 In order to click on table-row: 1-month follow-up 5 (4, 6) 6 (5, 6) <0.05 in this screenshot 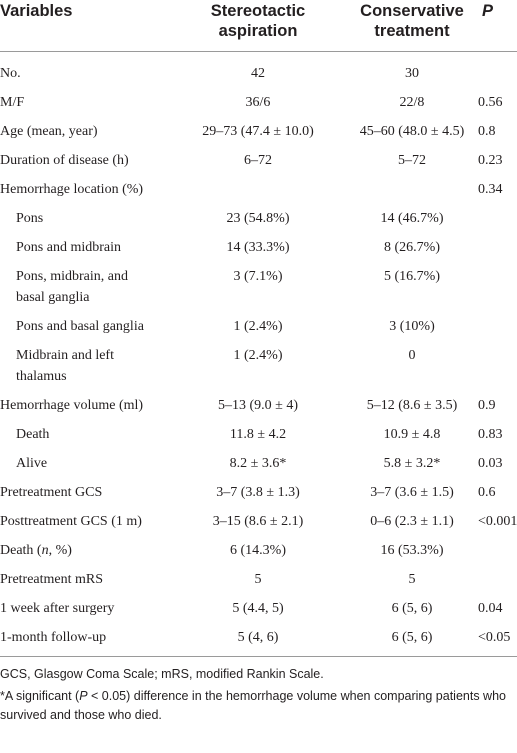, I will do `click(258, 640)`.